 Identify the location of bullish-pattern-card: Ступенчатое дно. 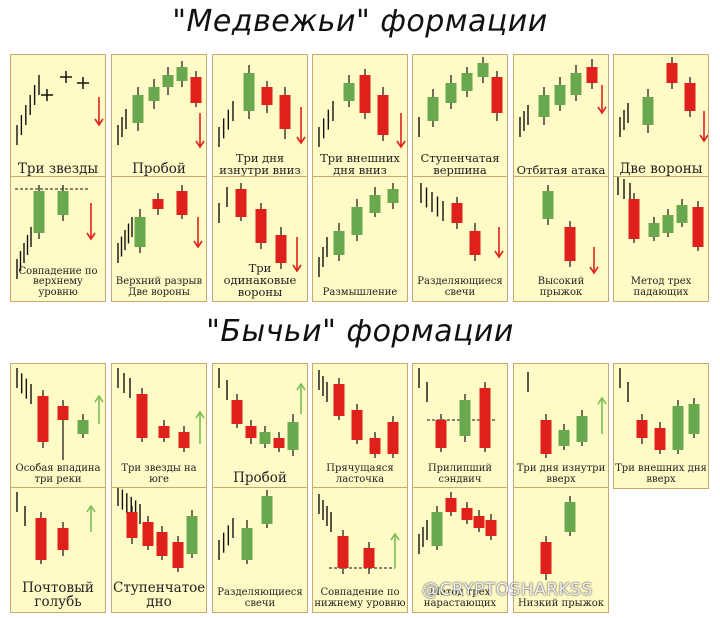
(159, 550).